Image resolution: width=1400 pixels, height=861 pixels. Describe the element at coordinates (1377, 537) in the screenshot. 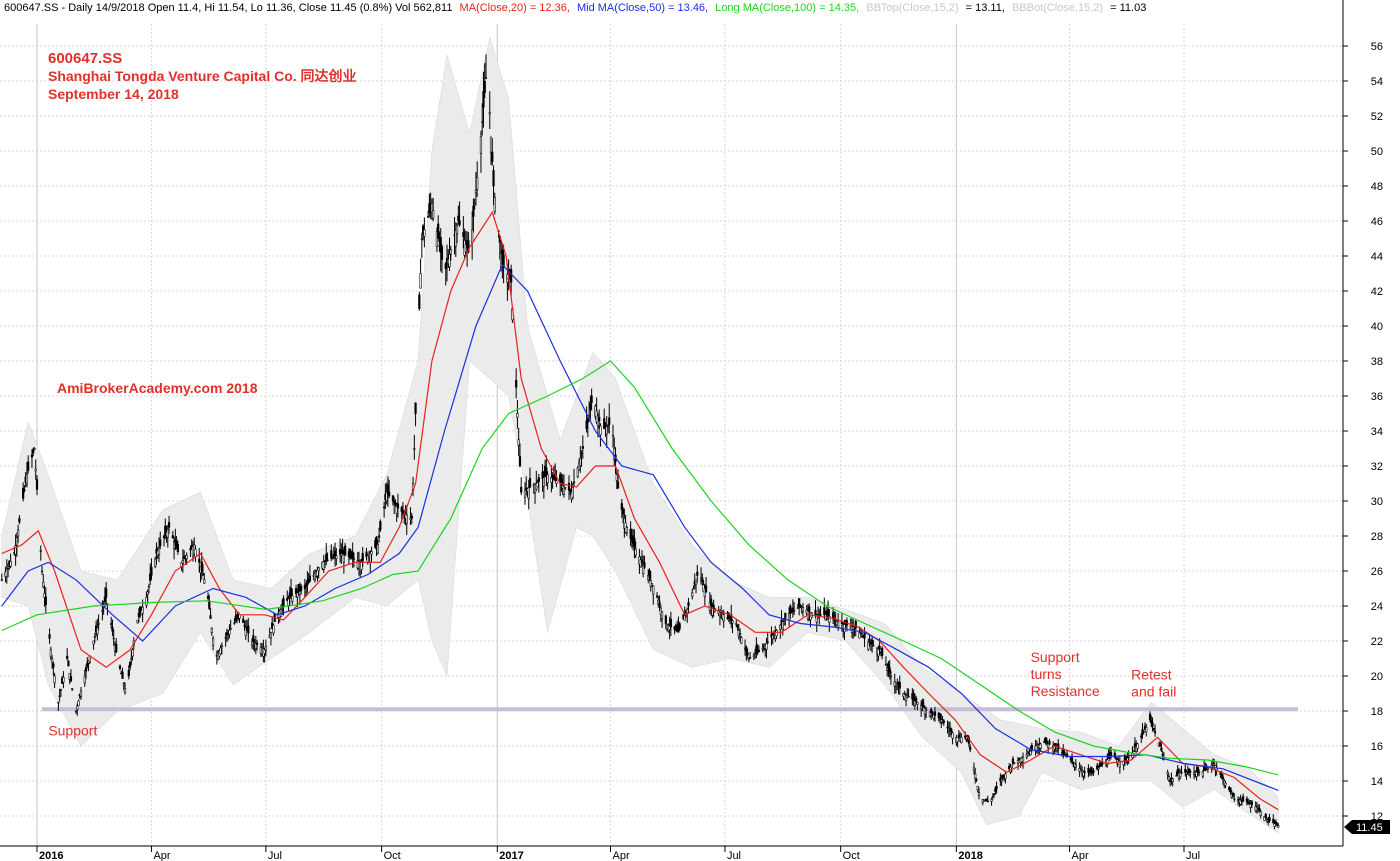

I see `y-tick-label: 28` at that location.